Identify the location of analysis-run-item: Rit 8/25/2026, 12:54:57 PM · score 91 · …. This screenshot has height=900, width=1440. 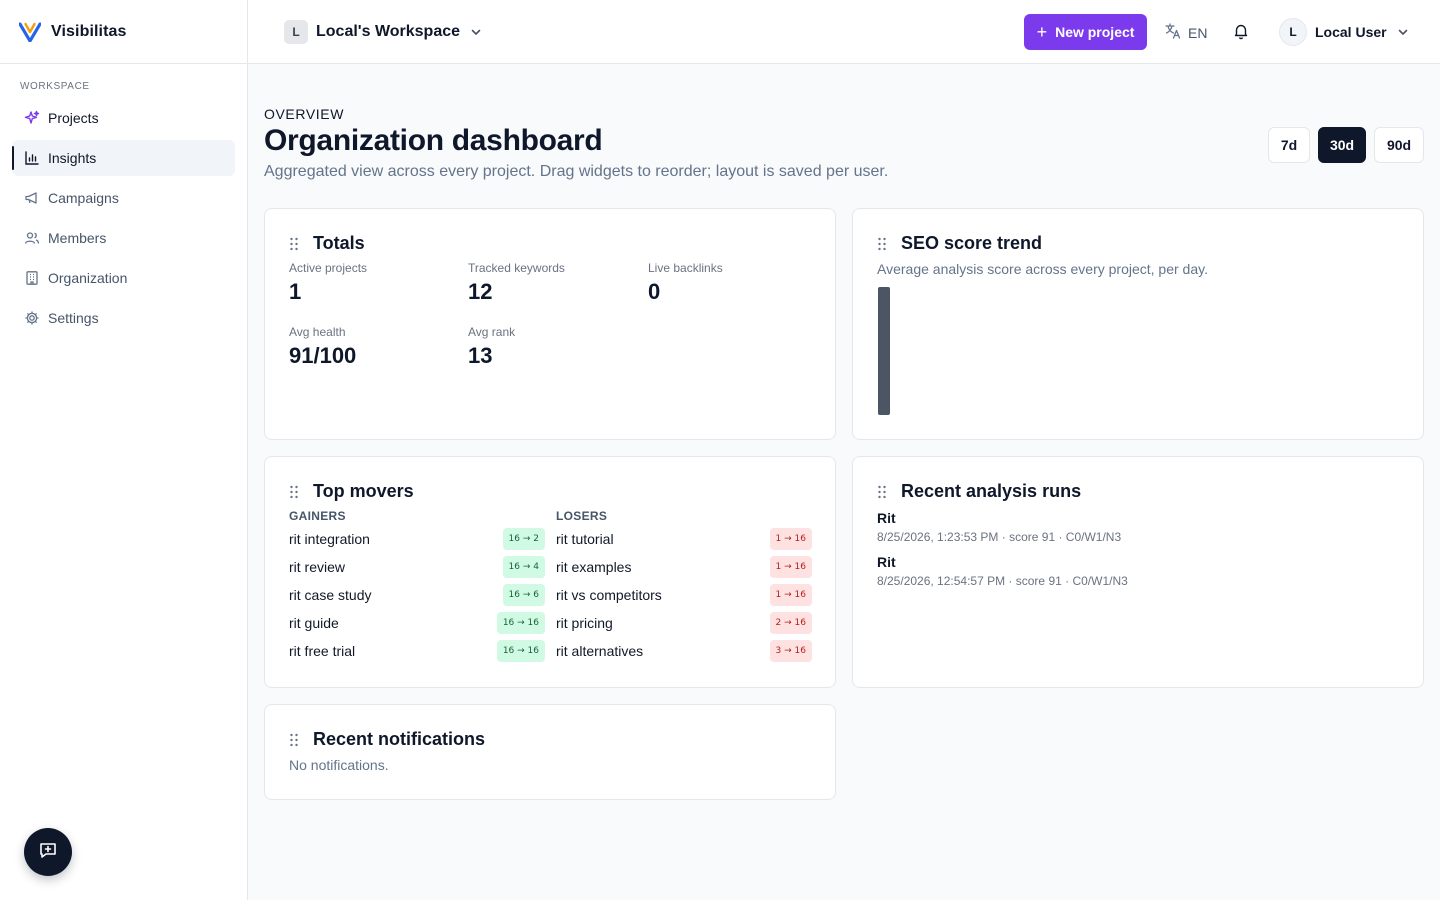
(1002, 571).